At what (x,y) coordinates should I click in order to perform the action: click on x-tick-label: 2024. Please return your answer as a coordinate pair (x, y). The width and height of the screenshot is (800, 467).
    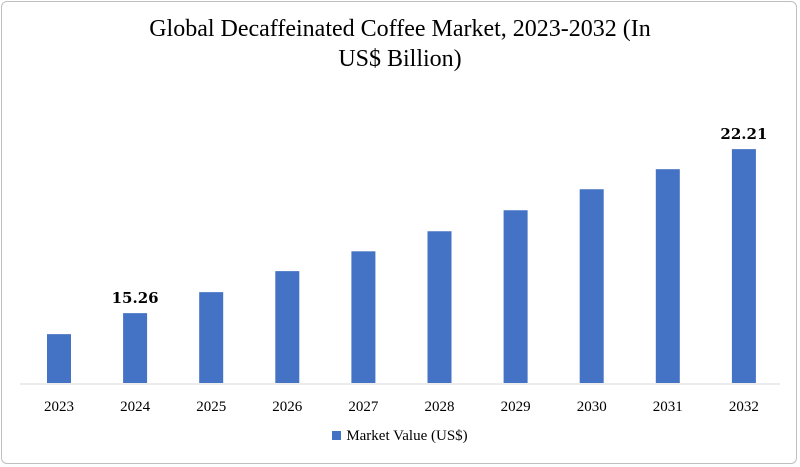
    Looking at the image, I should click on (135, 407).